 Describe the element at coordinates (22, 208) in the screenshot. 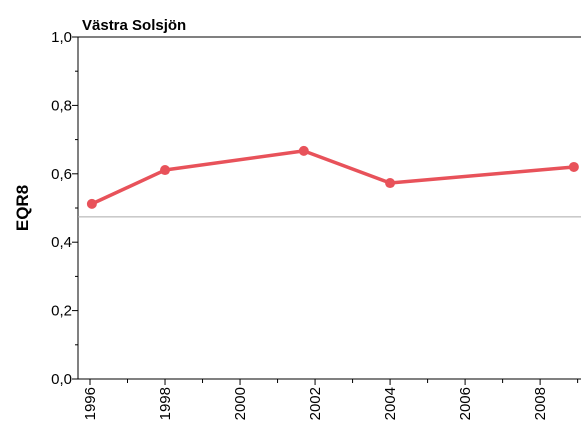

I see `y-axis-label: EQR8` at that location.